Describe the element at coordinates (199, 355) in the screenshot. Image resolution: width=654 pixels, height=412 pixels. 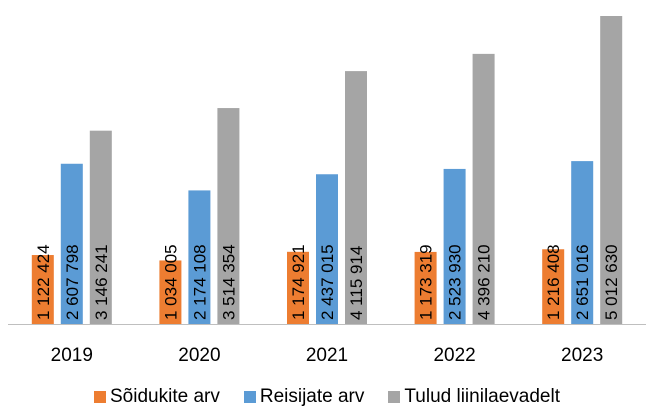
I see `x-tick-label-2020: 2020` at that location.